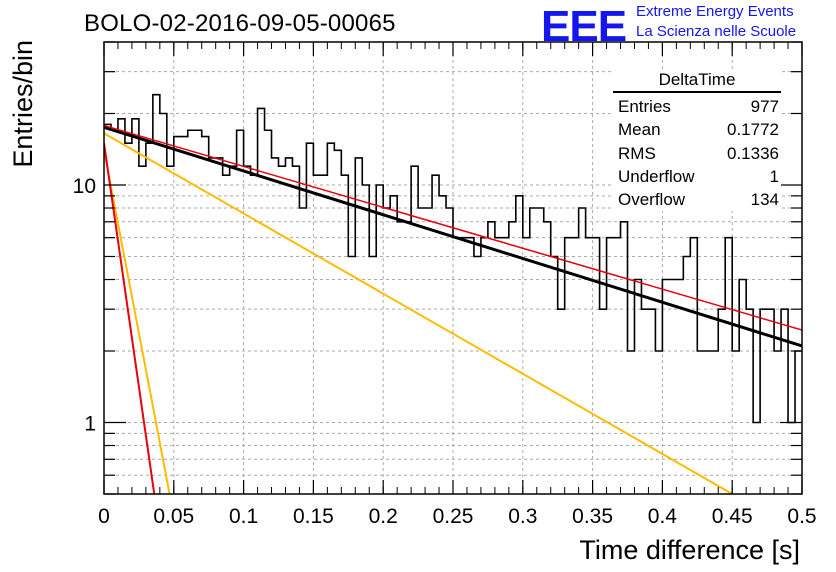 The width and height of the screenshot is (836, 572). I want to click on x-tick-label: 0.2, so click(383, 516).